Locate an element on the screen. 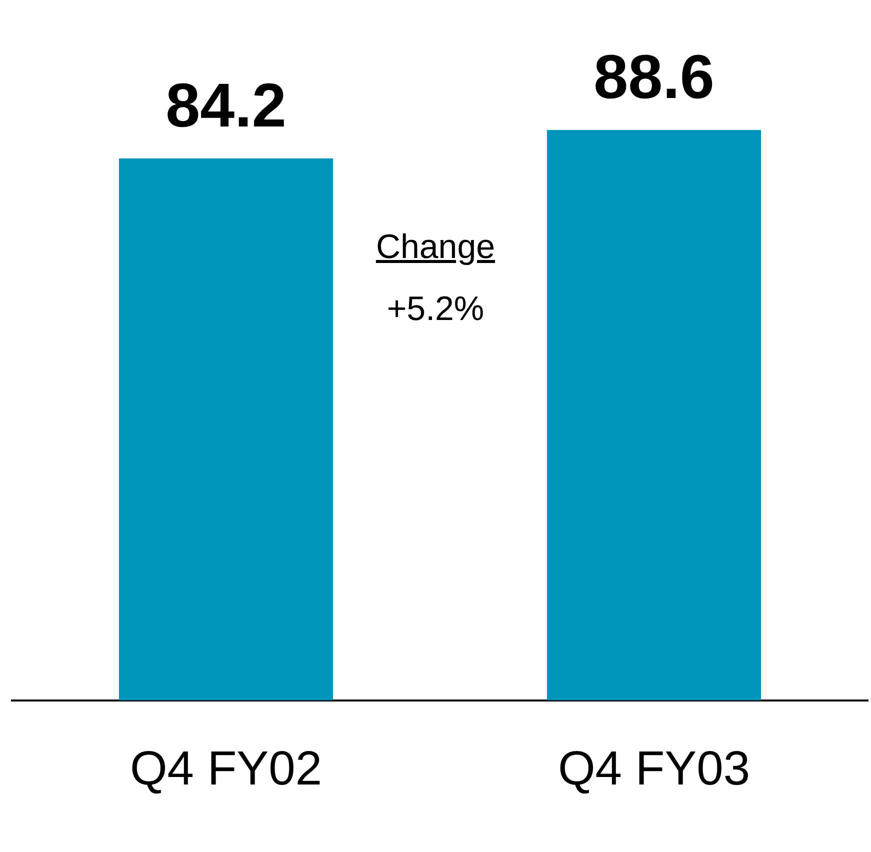 The image size is (871, 852). annotation: Change is located at coordinates (436, 247).